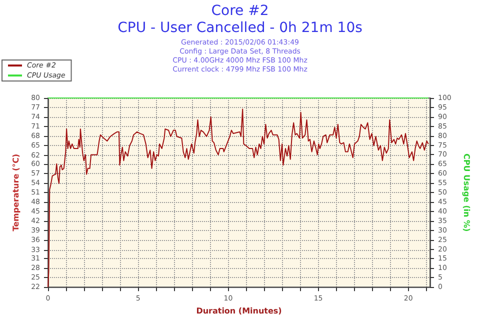 Image resolution: width=480 pixels, height=320 pixels. What do you see at coordinates (240, 28) in the screenshot?
I see `chart-subtitle: CPU - User Cancelled - 0h 21m 10s` at bounding box center [240, 28].